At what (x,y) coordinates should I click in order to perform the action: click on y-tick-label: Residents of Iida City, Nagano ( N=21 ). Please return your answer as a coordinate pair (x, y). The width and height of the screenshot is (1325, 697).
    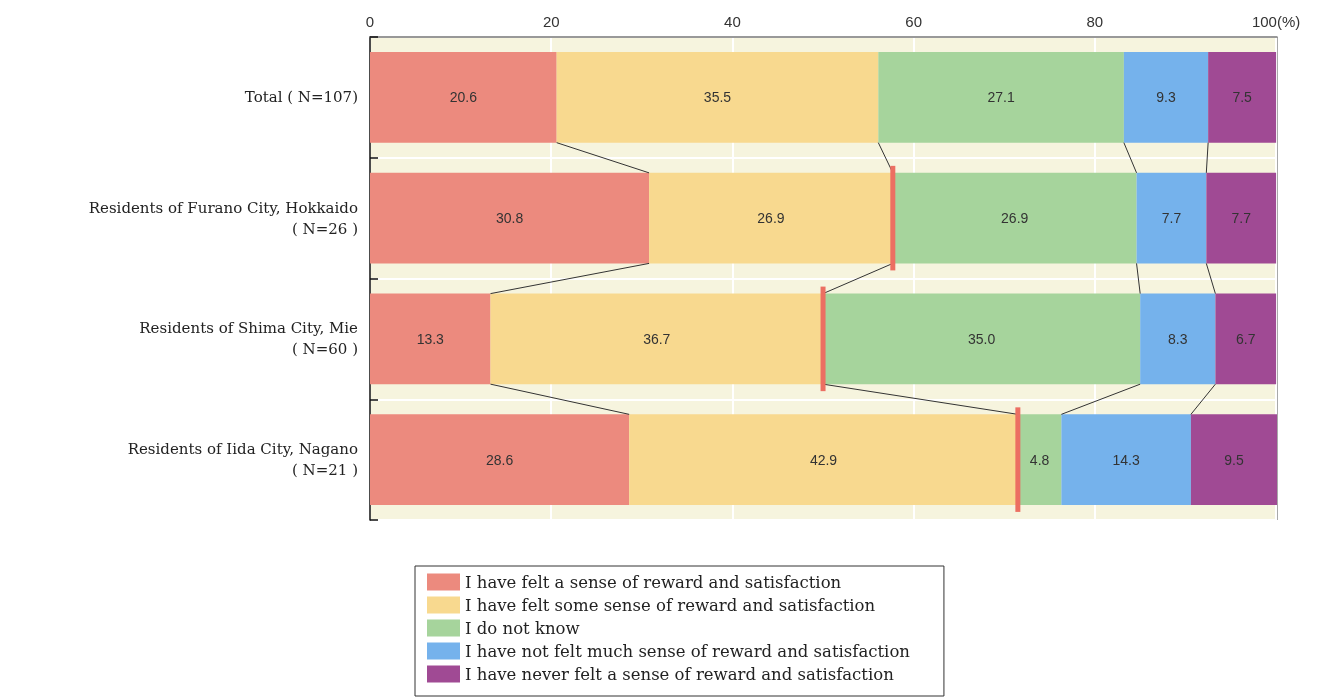
    Looking at the image, I should click on (242, 460).